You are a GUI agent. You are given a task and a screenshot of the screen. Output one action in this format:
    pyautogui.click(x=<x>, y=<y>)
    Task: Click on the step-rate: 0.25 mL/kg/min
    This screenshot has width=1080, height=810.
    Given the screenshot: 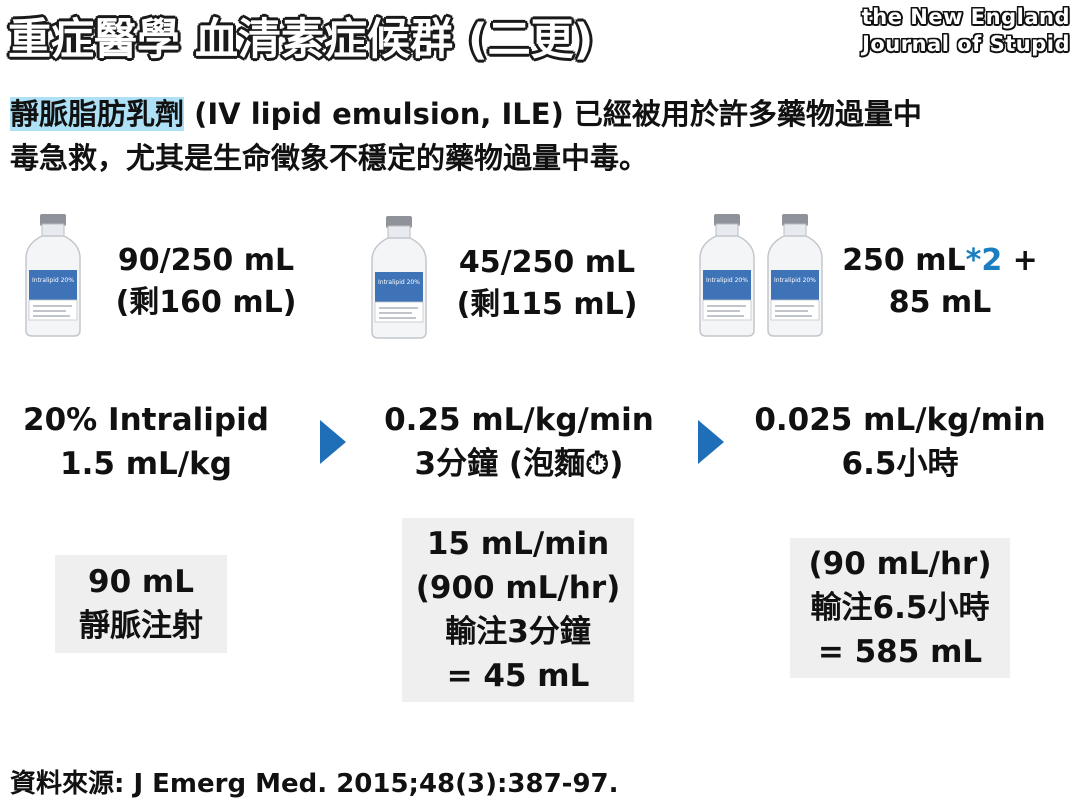 What is the action you would take?
    pyautogui.click(x=519, y=420)
    